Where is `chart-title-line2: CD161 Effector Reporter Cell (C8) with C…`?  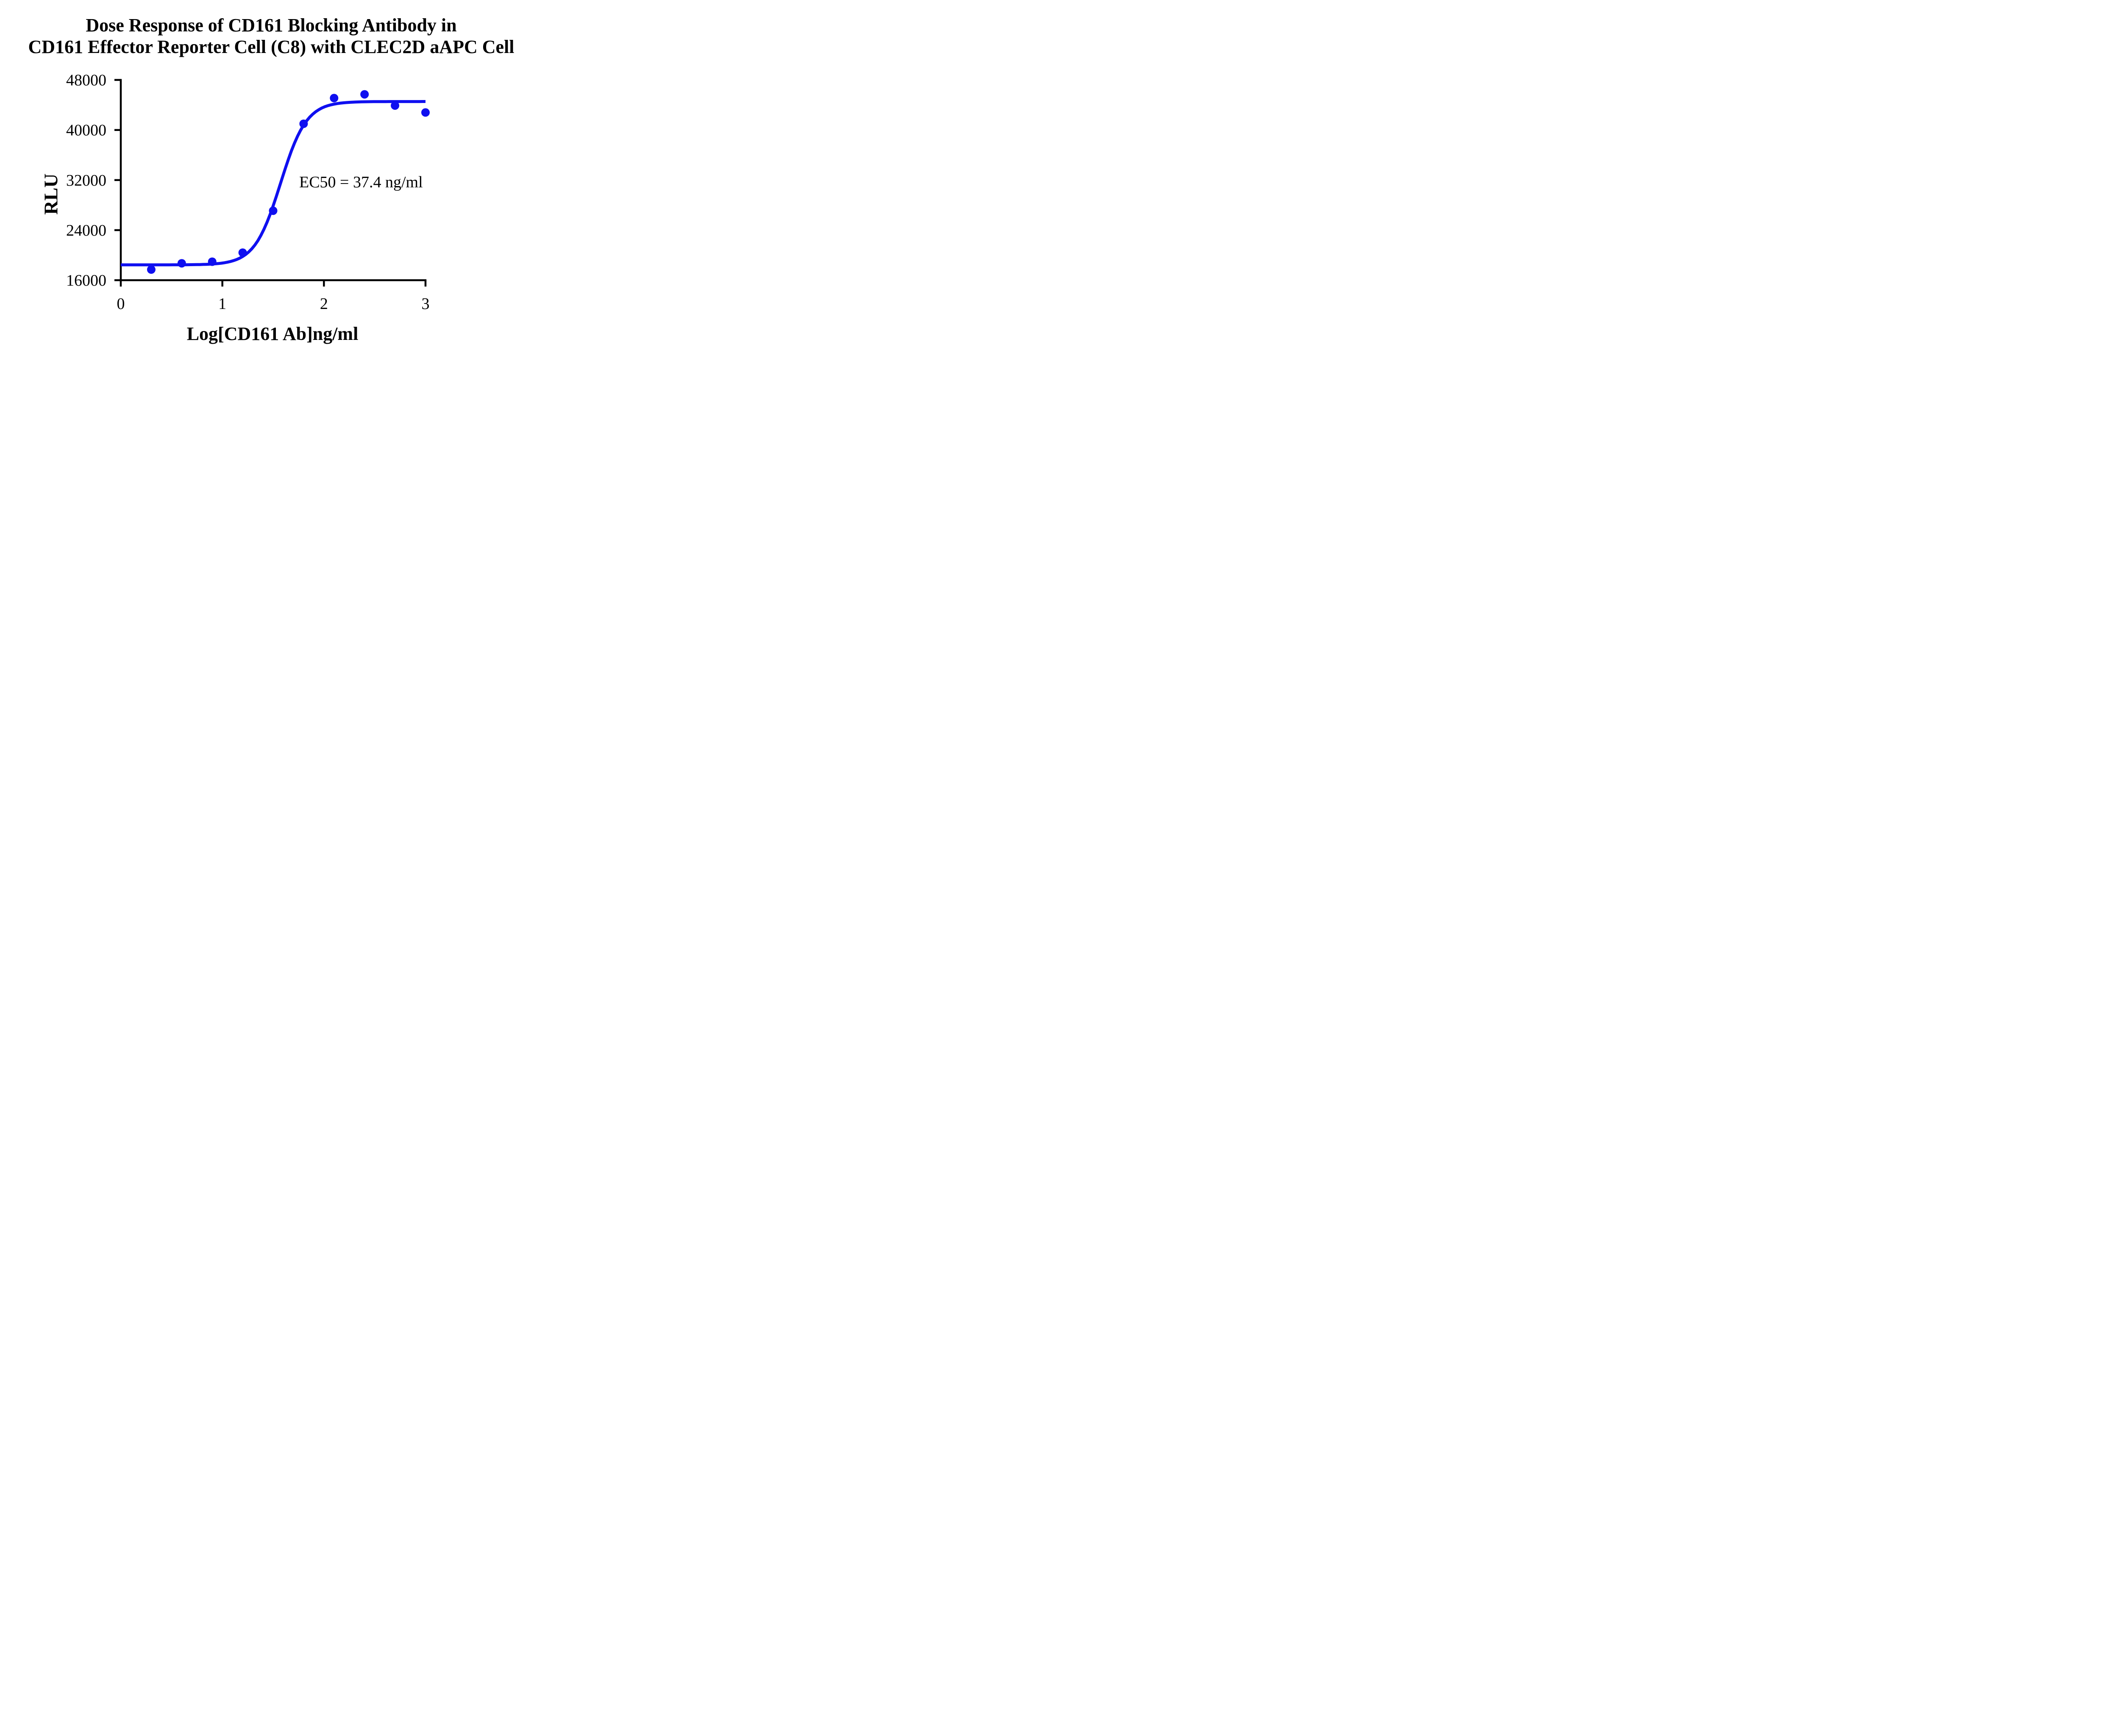 chart-title-line2: CD161 Effector Reporter Cell (C8) with C… is located at coordinates (271, 47).